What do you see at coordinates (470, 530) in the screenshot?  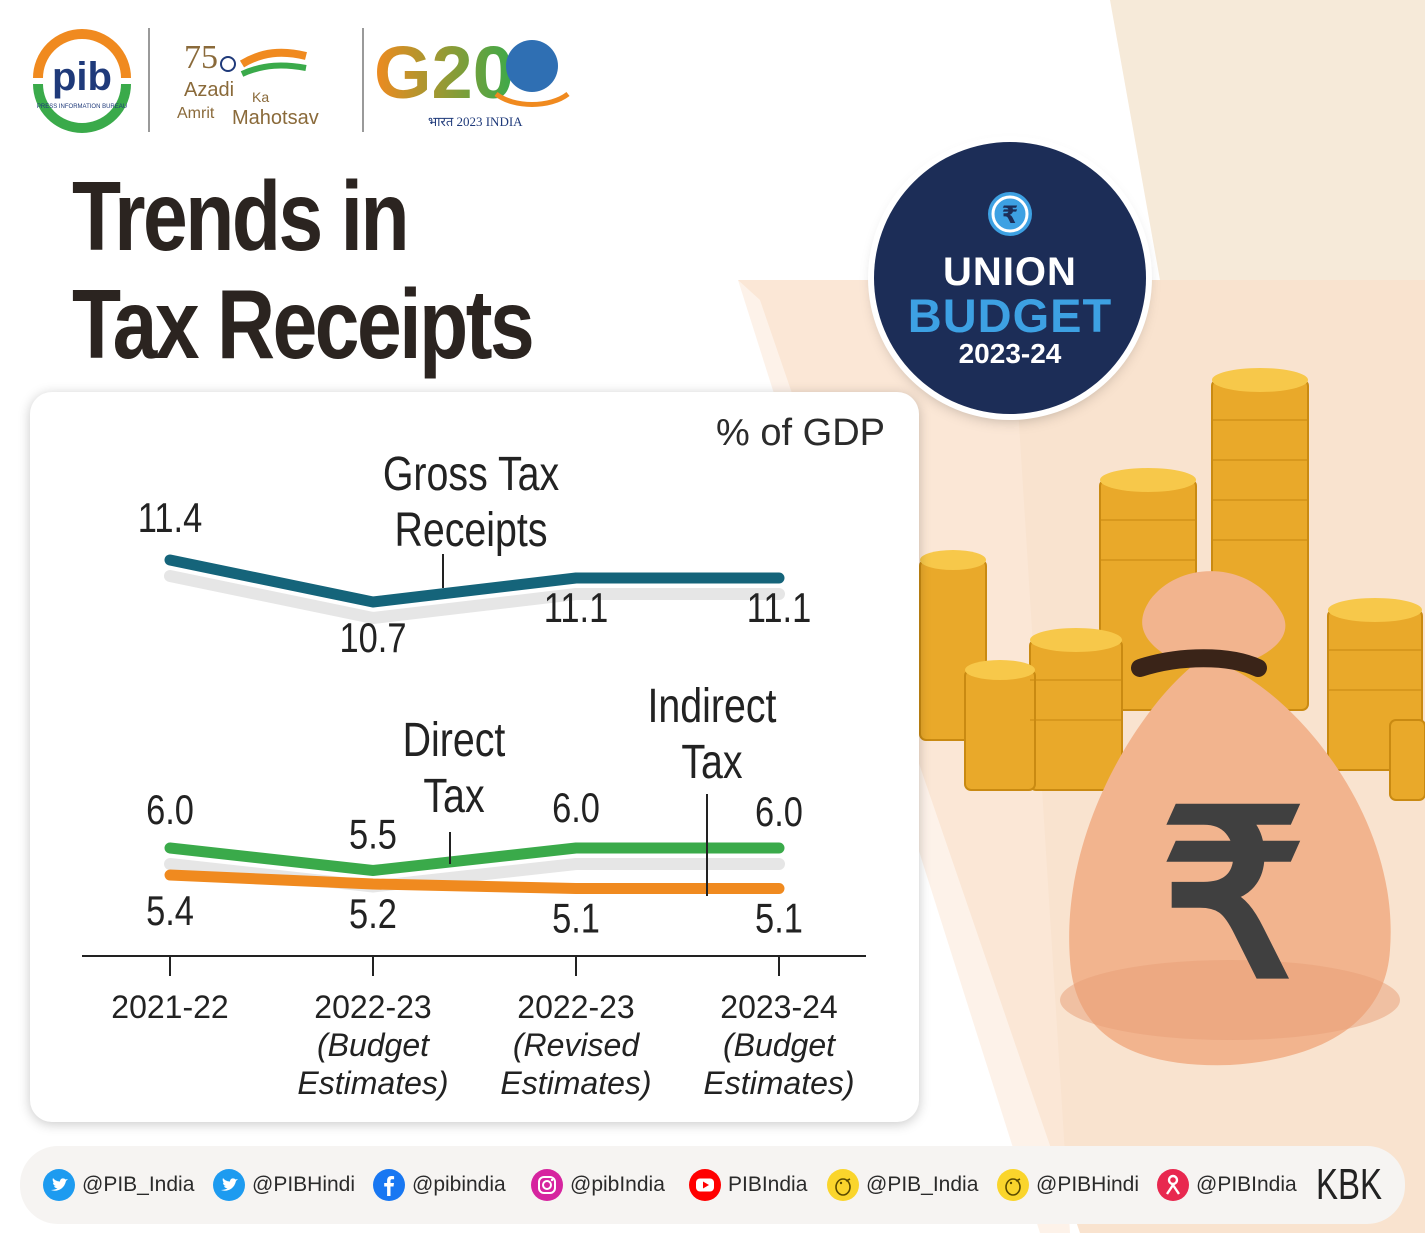 I see `series-label-gross-tax: Receipts` at bounding box center [470, 530].